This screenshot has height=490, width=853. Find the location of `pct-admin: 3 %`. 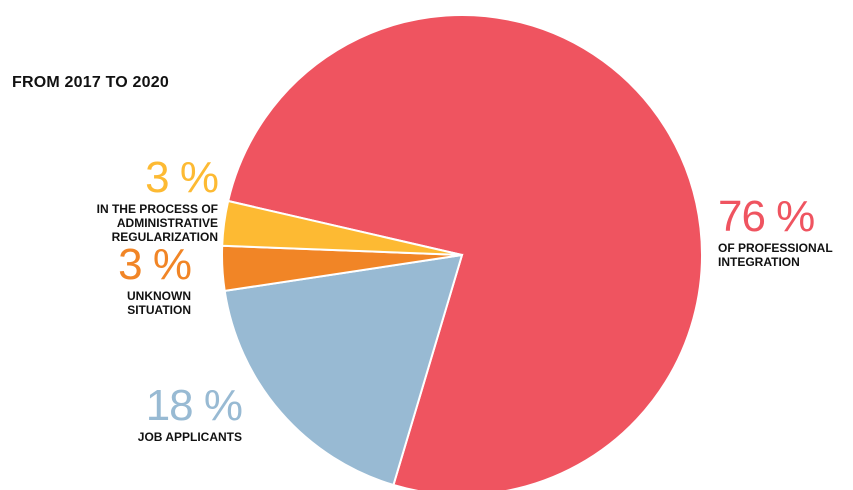

pct-admin: 3 % is located at coordinates (182, 177).